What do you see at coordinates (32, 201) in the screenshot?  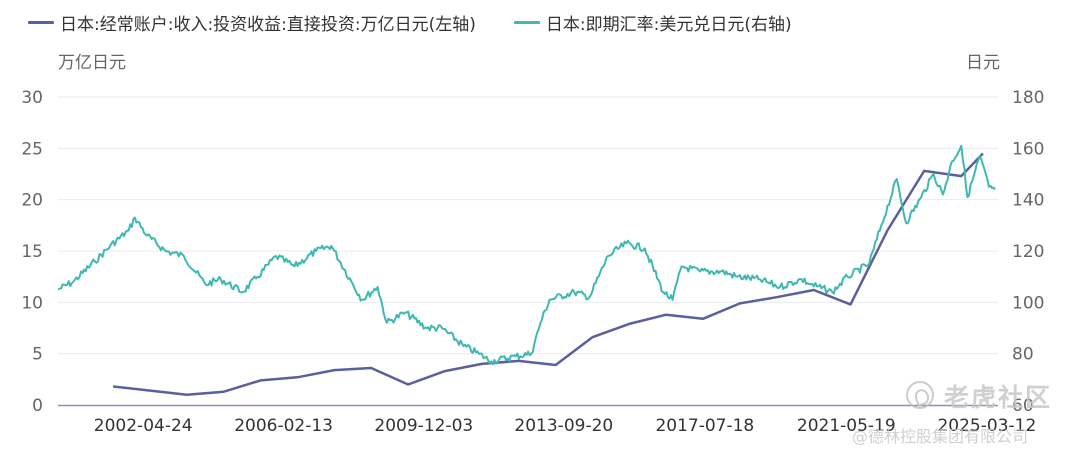 I see `left-axis-tick-label: 20` at bounding box center [32, 201].